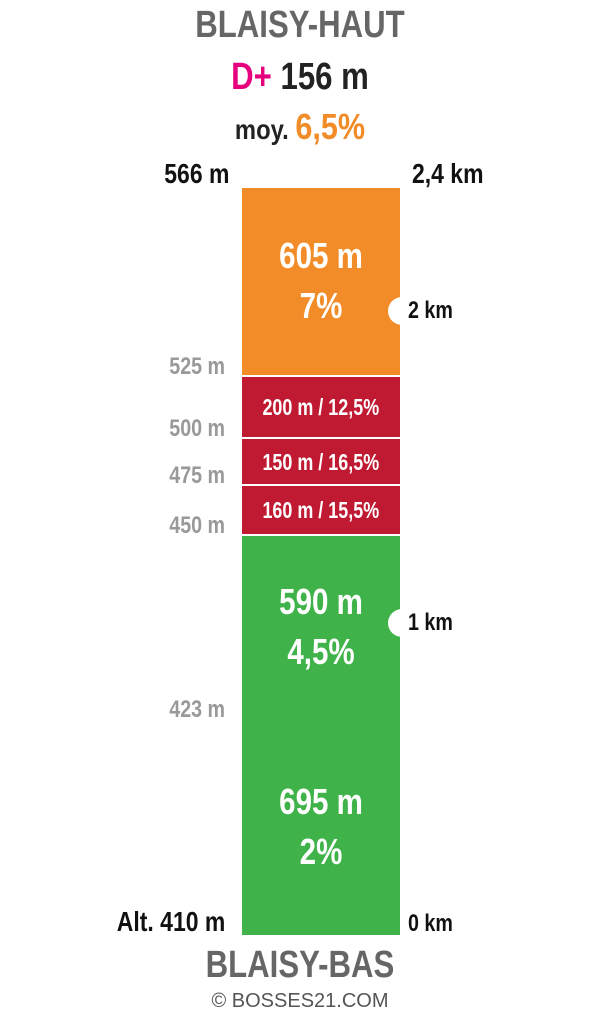 The image size is (600, 1024). Describe the element at coordinates (300, 965) in the screenshot. I see `base-title: BLAISY-BAS` at that location.